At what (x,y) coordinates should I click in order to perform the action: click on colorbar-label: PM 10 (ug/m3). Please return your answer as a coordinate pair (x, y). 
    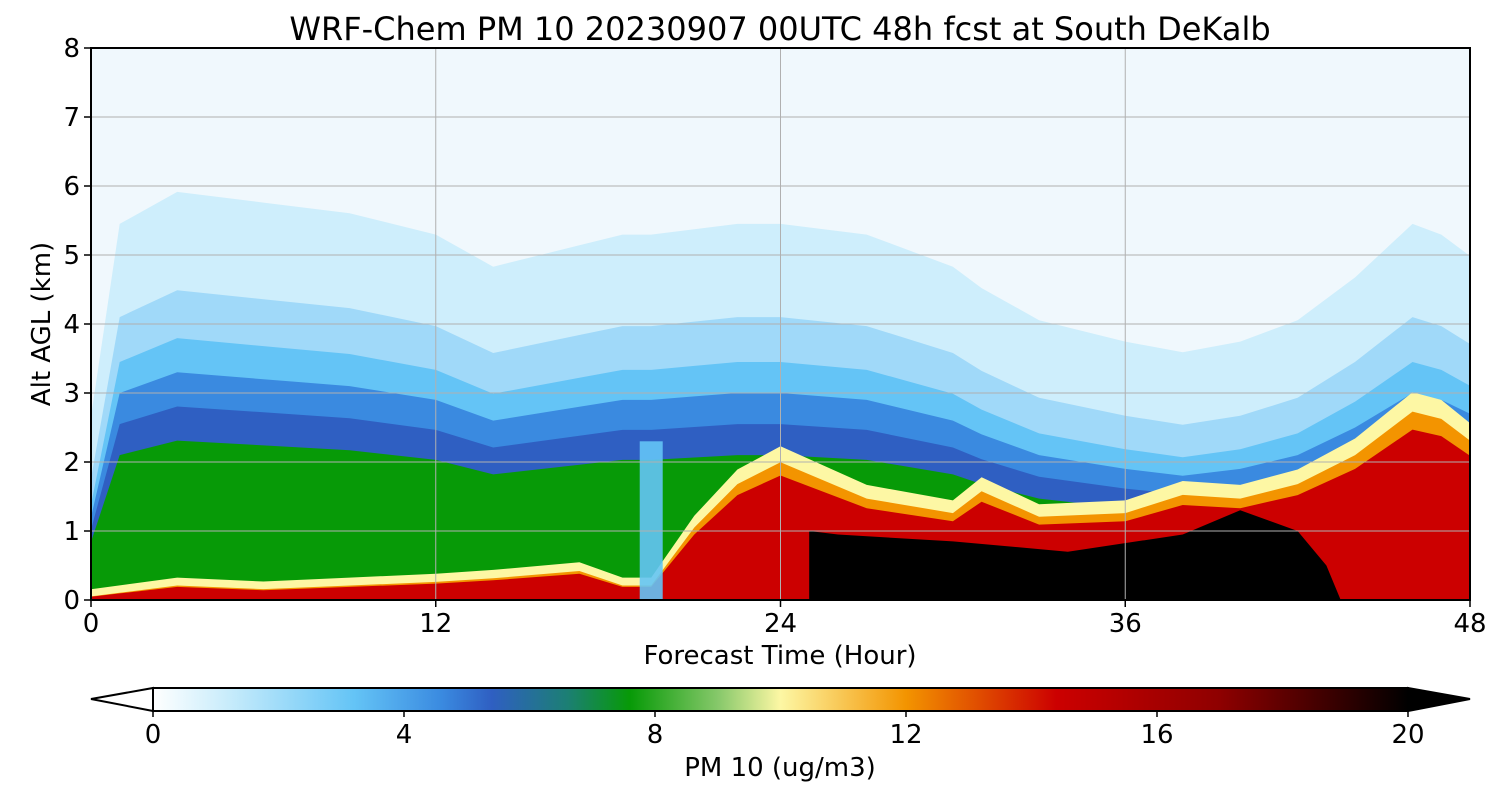
    Looking at the image, I should click on (780, 768).